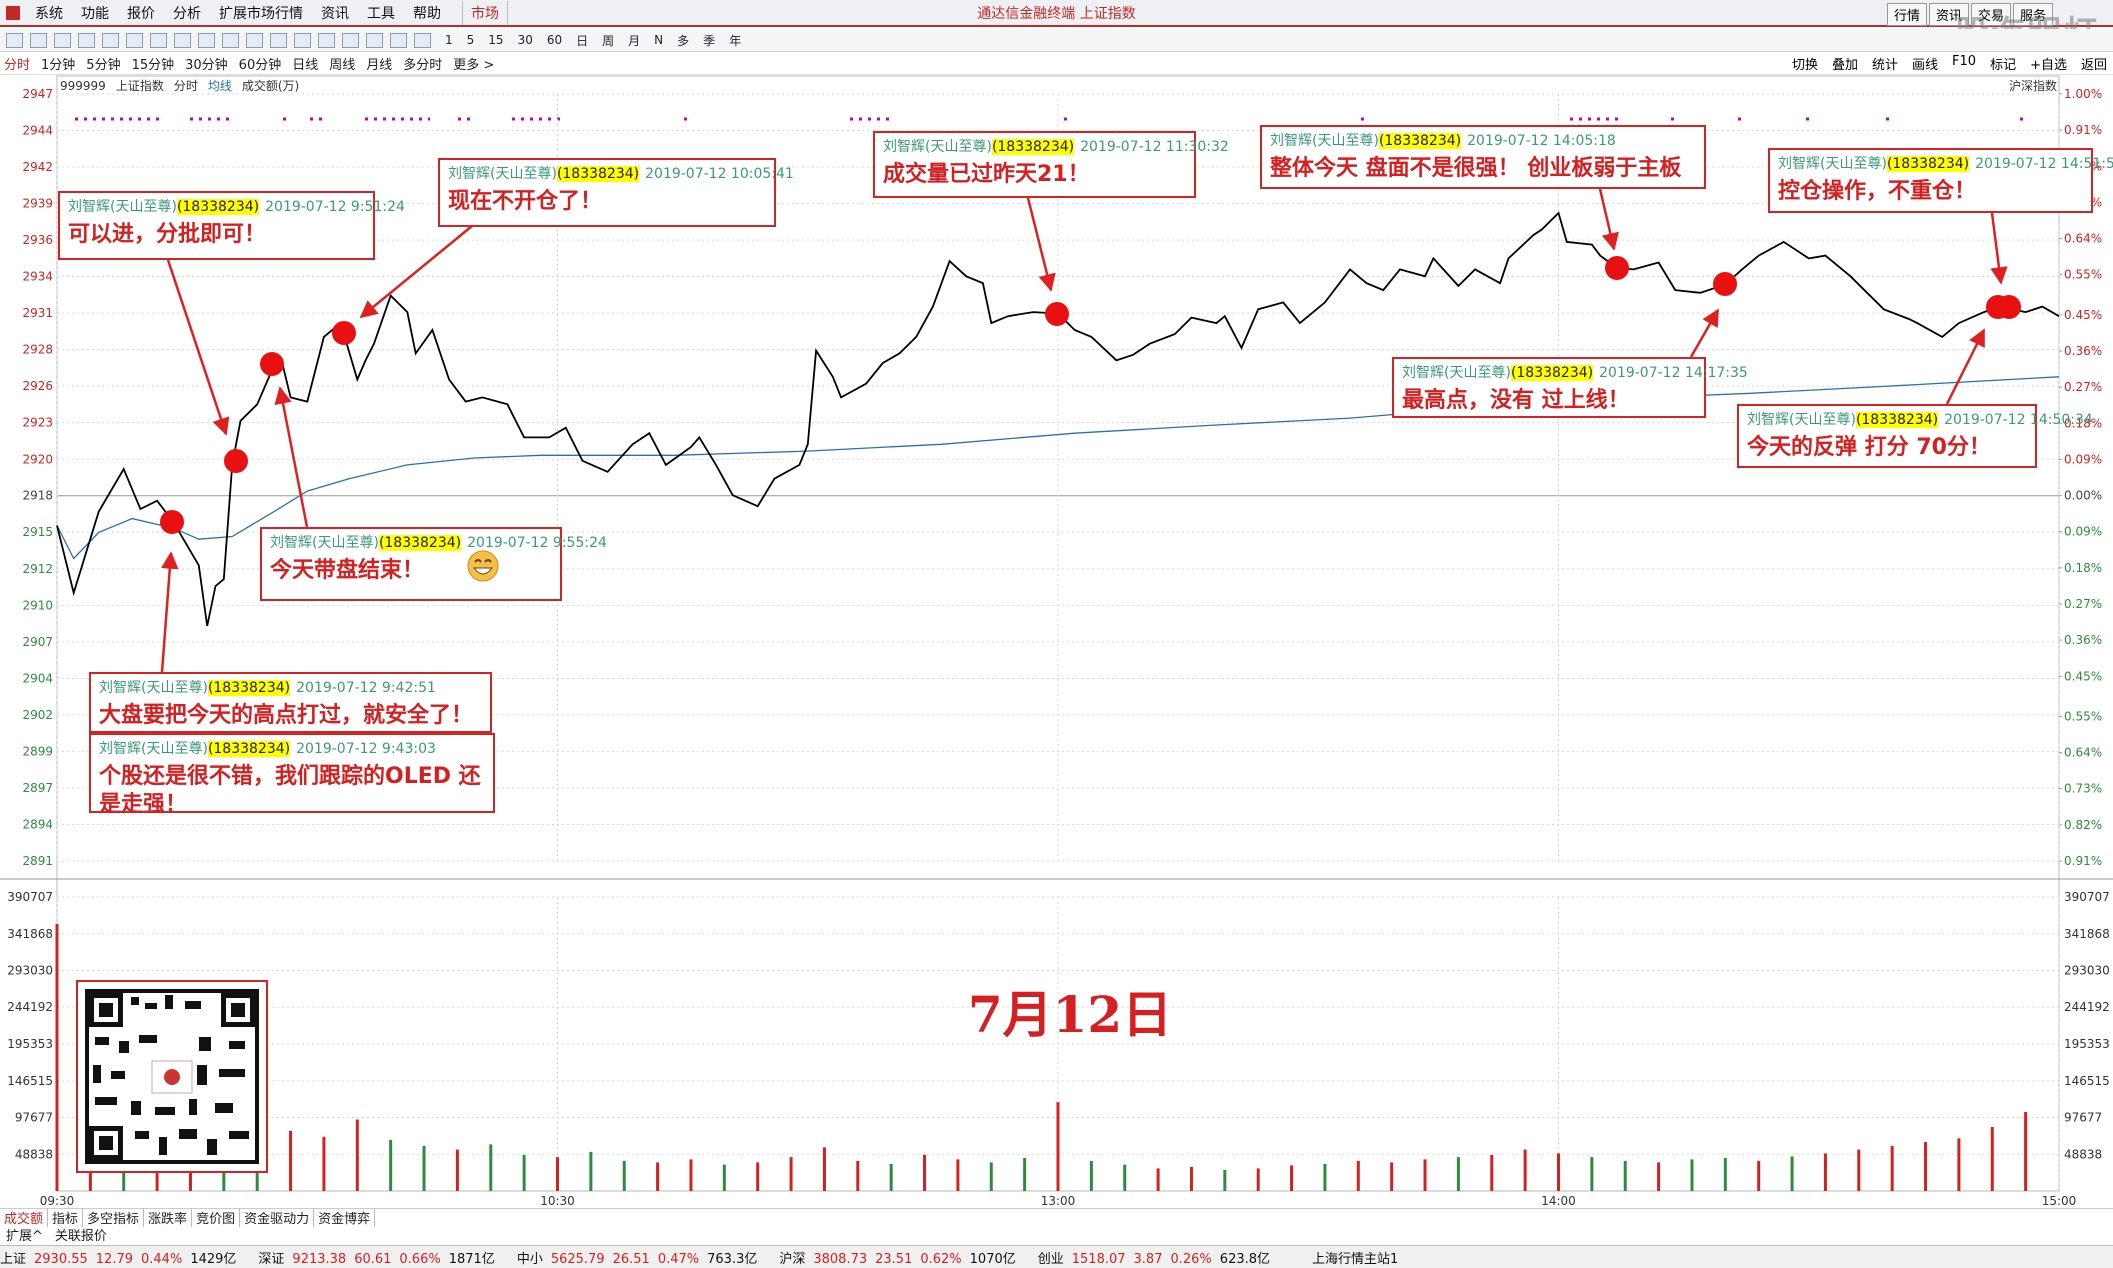  Describe the element at coordinates (2048, 65) in the screenshot. I see `tool-item: +自选` at that location.